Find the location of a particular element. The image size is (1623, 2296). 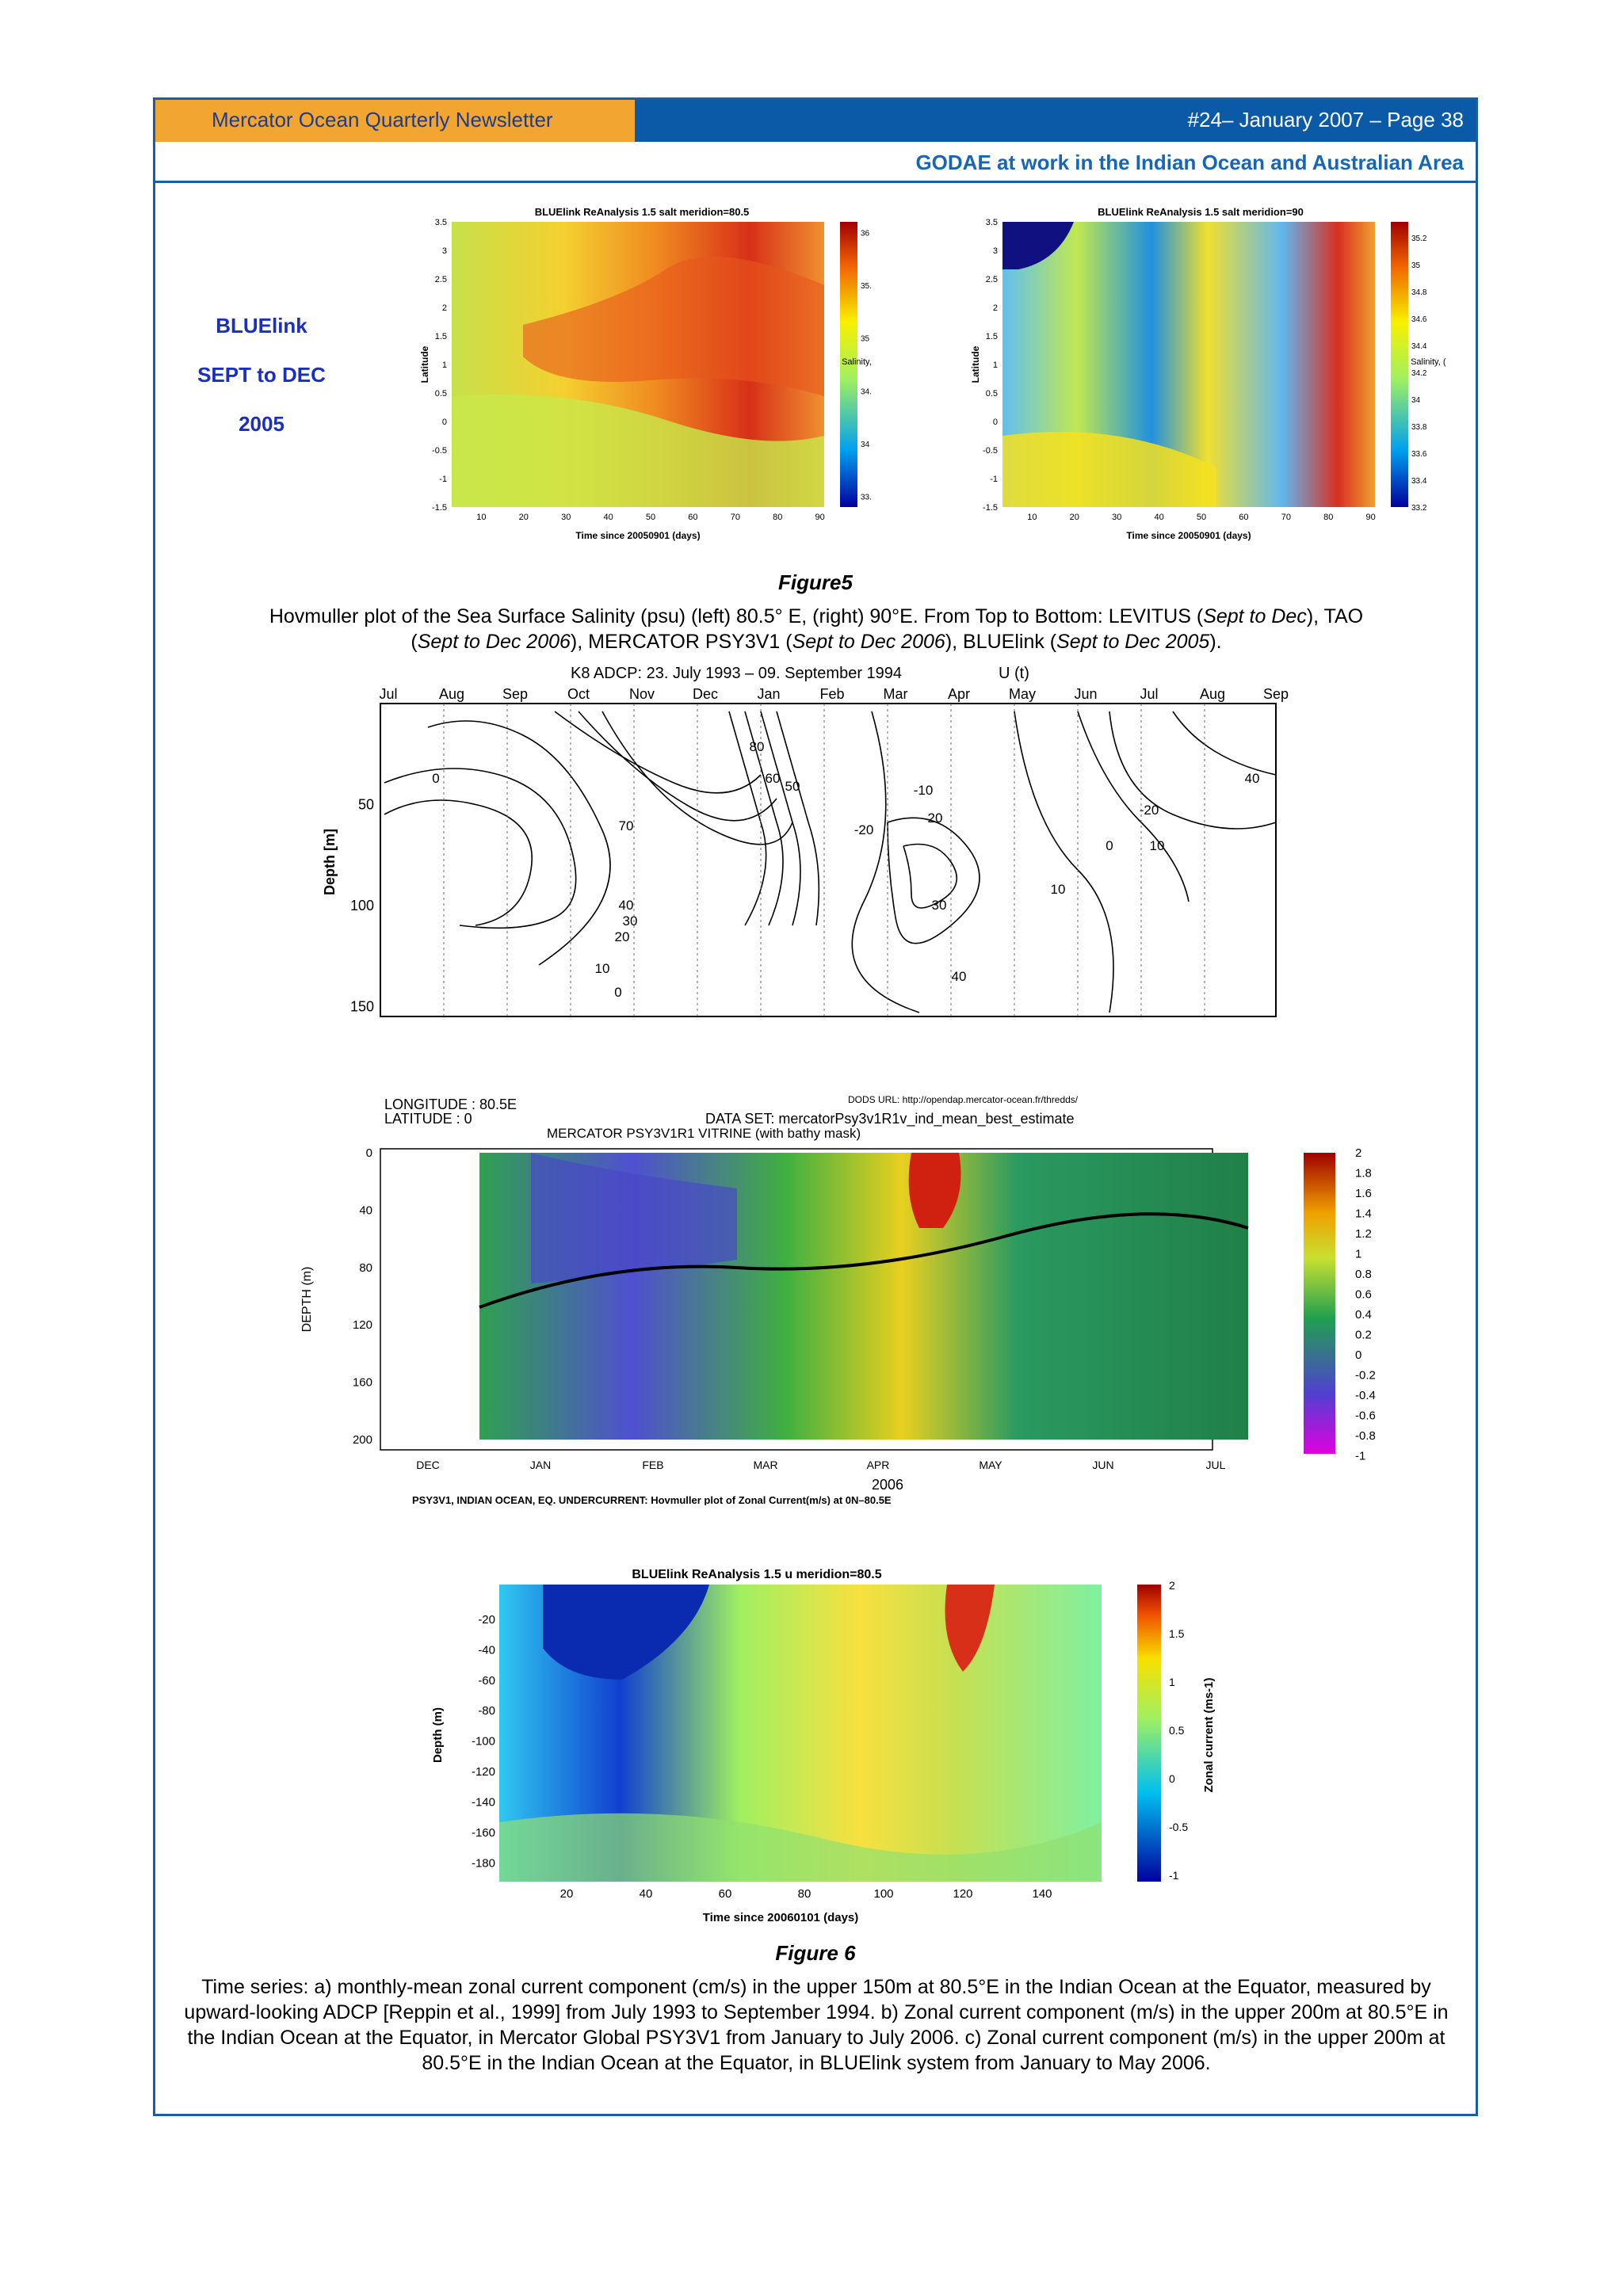

adcp-depth-tick: 100 is located at coordinates (362, 905).